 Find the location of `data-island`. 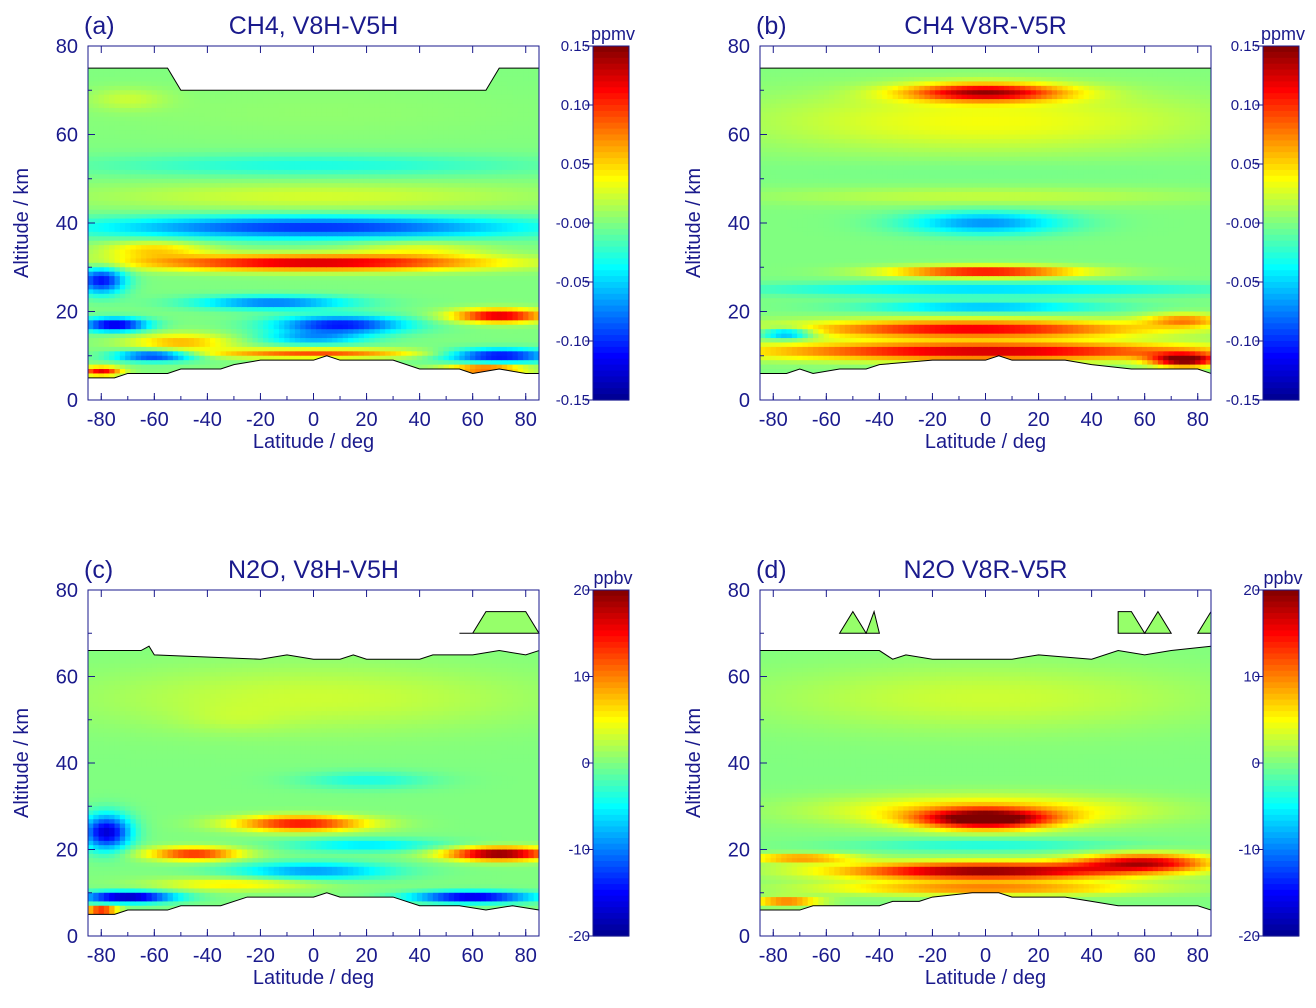

data-island is located at coordinates (1204, 621).